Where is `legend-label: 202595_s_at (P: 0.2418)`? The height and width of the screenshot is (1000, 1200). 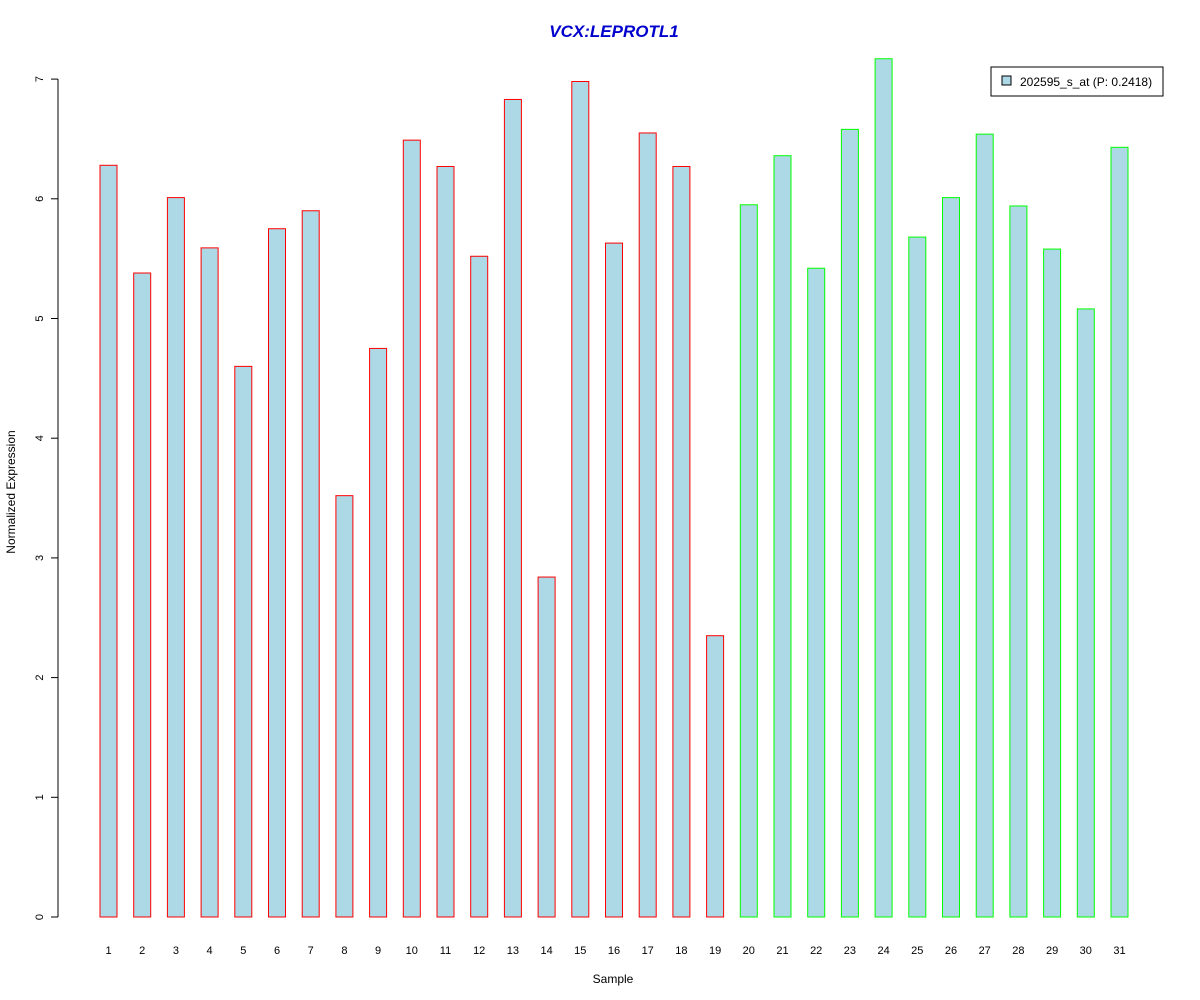 legend-label: 202595_s_at (P: 0.2418) is located at coordinates (1086, 82).